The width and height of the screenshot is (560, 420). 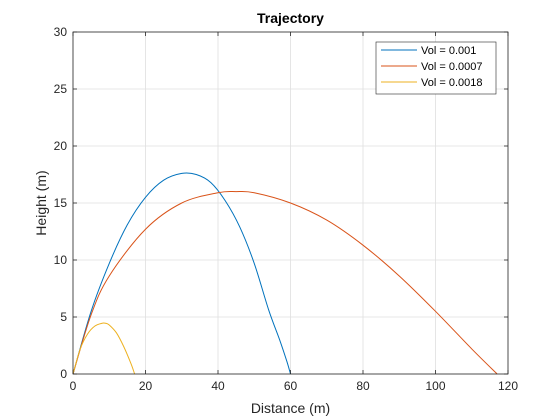 I want to click on x-tick-label: 20, so click(x=146, y=386).